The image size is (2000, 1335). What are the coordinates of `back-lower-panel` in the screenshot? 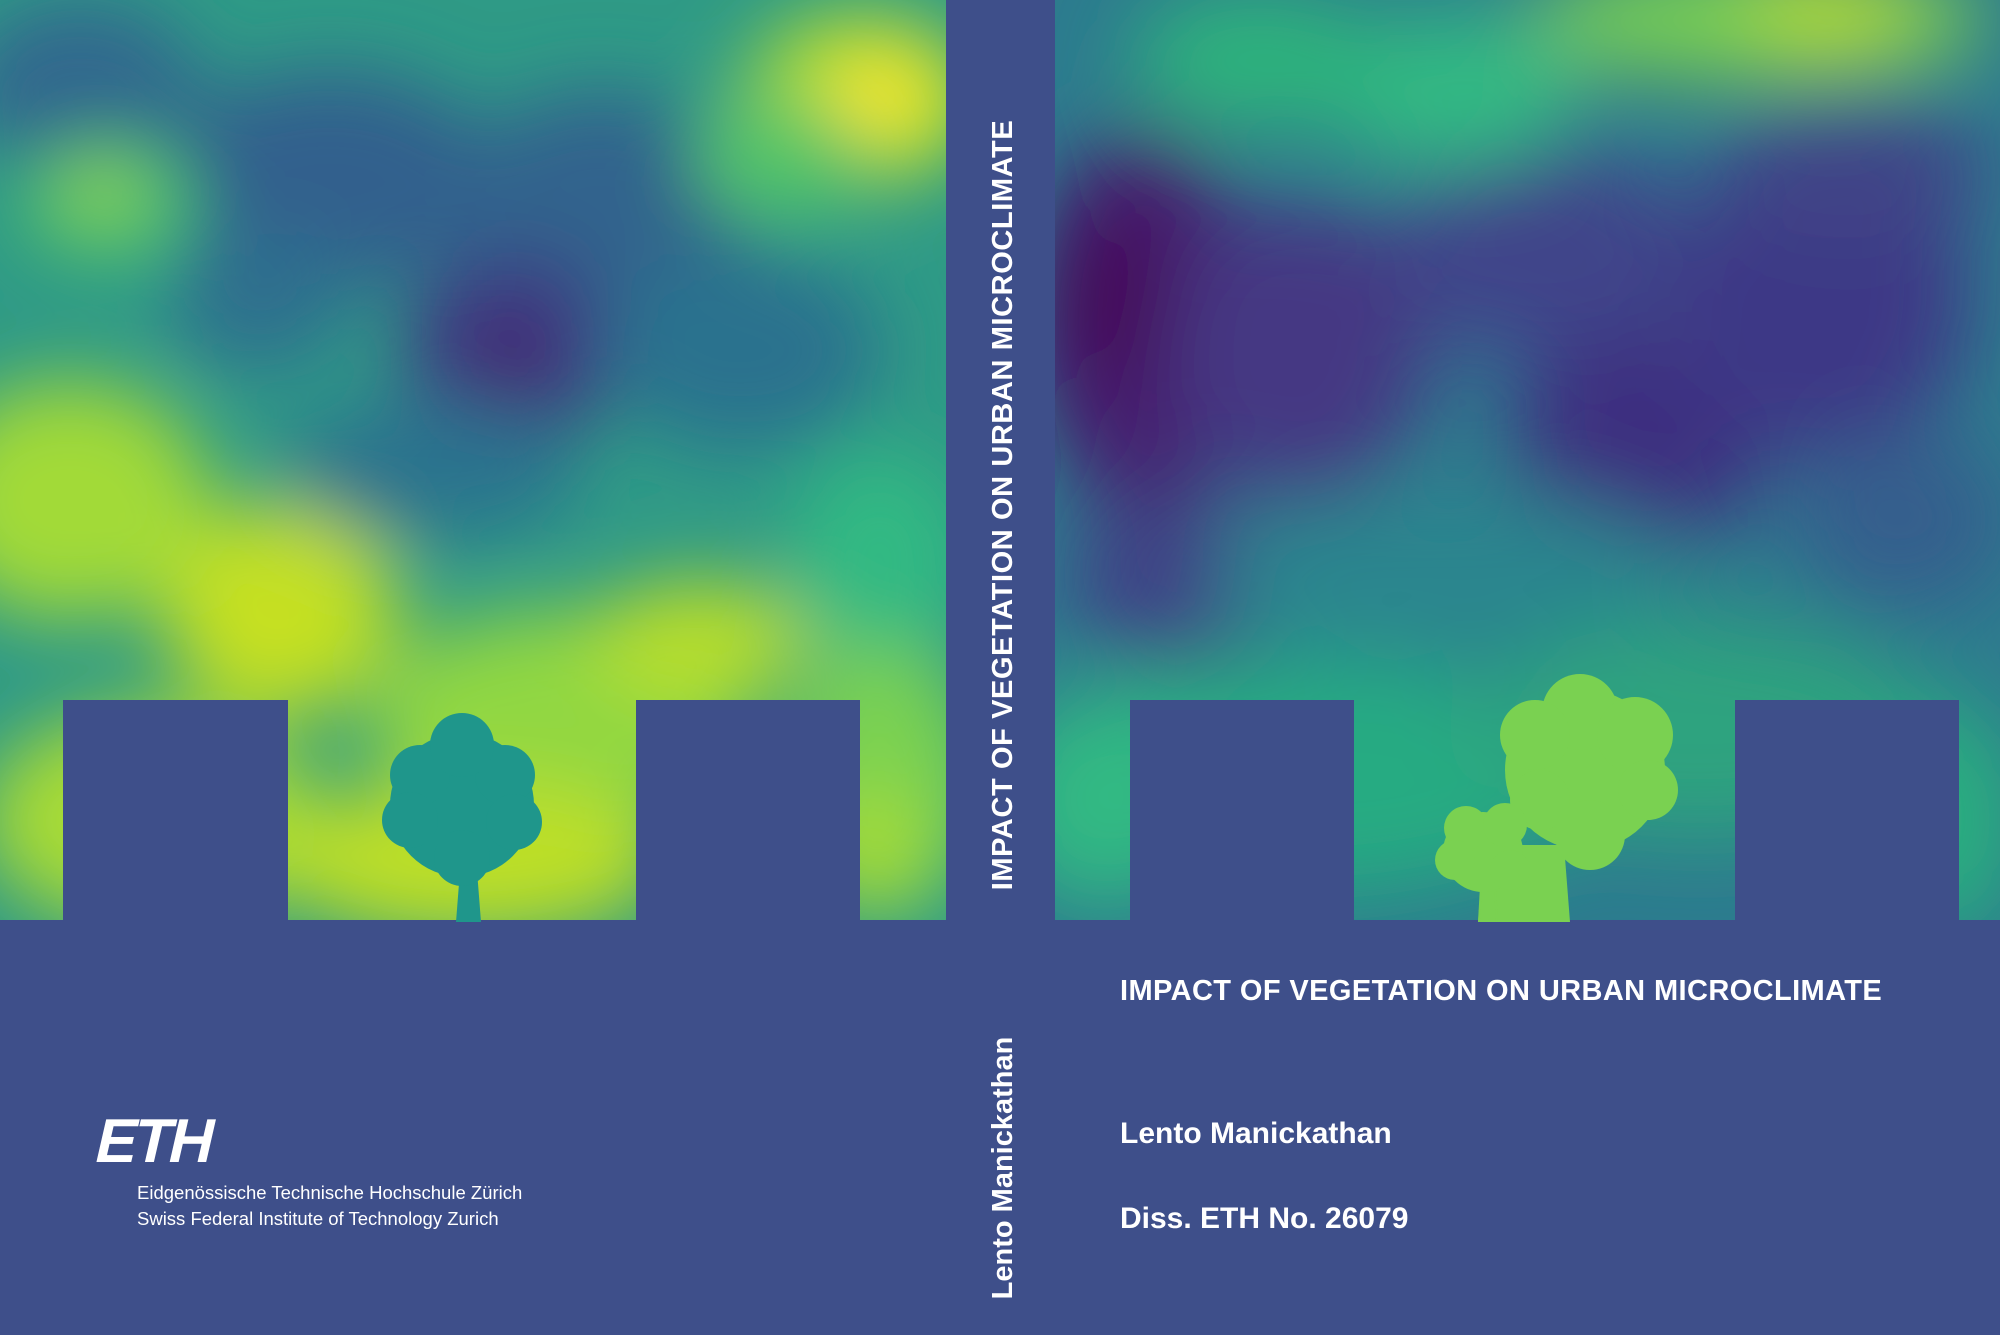 It's located at (473, 1127).